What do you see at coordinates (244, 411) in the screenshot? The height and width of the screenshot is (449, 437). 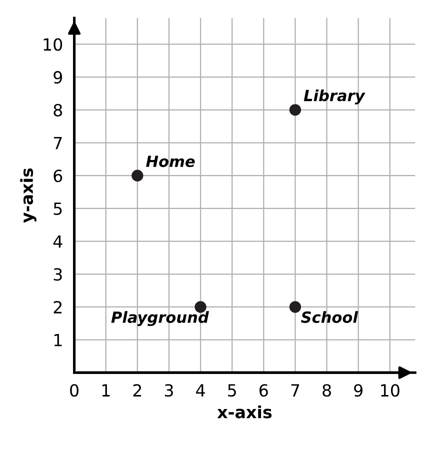 I see `x-axis-title: x-axis` at bounding box center [244, 411].